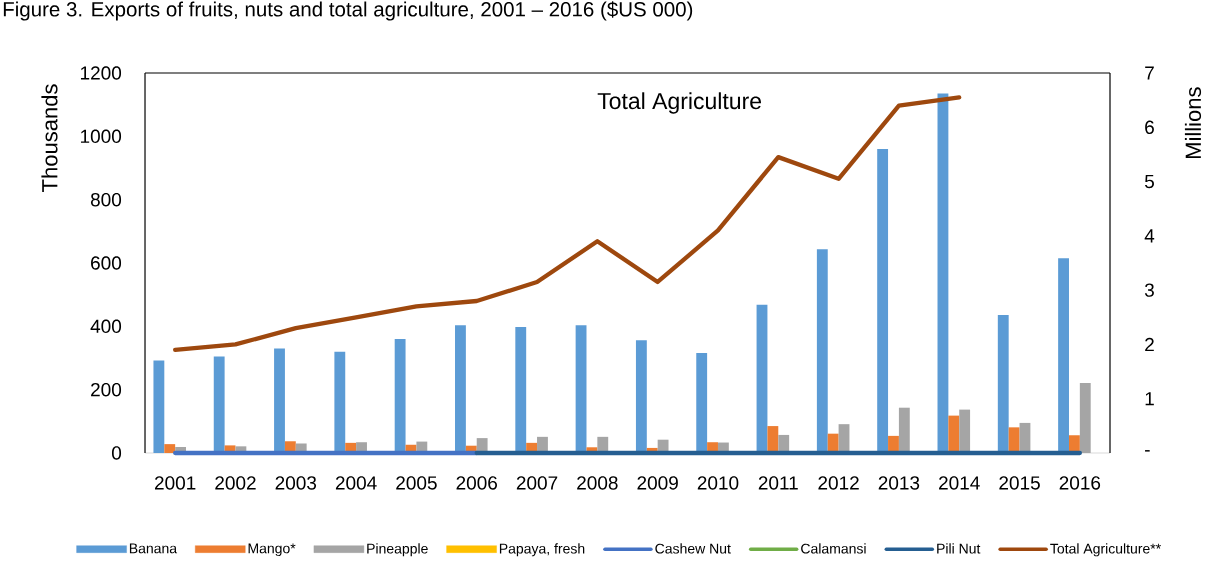  What do you see at coordinates (1149, 399) in the screenshot?
I see `y2-tick-label: 1` at bounding box center [1149, 399].